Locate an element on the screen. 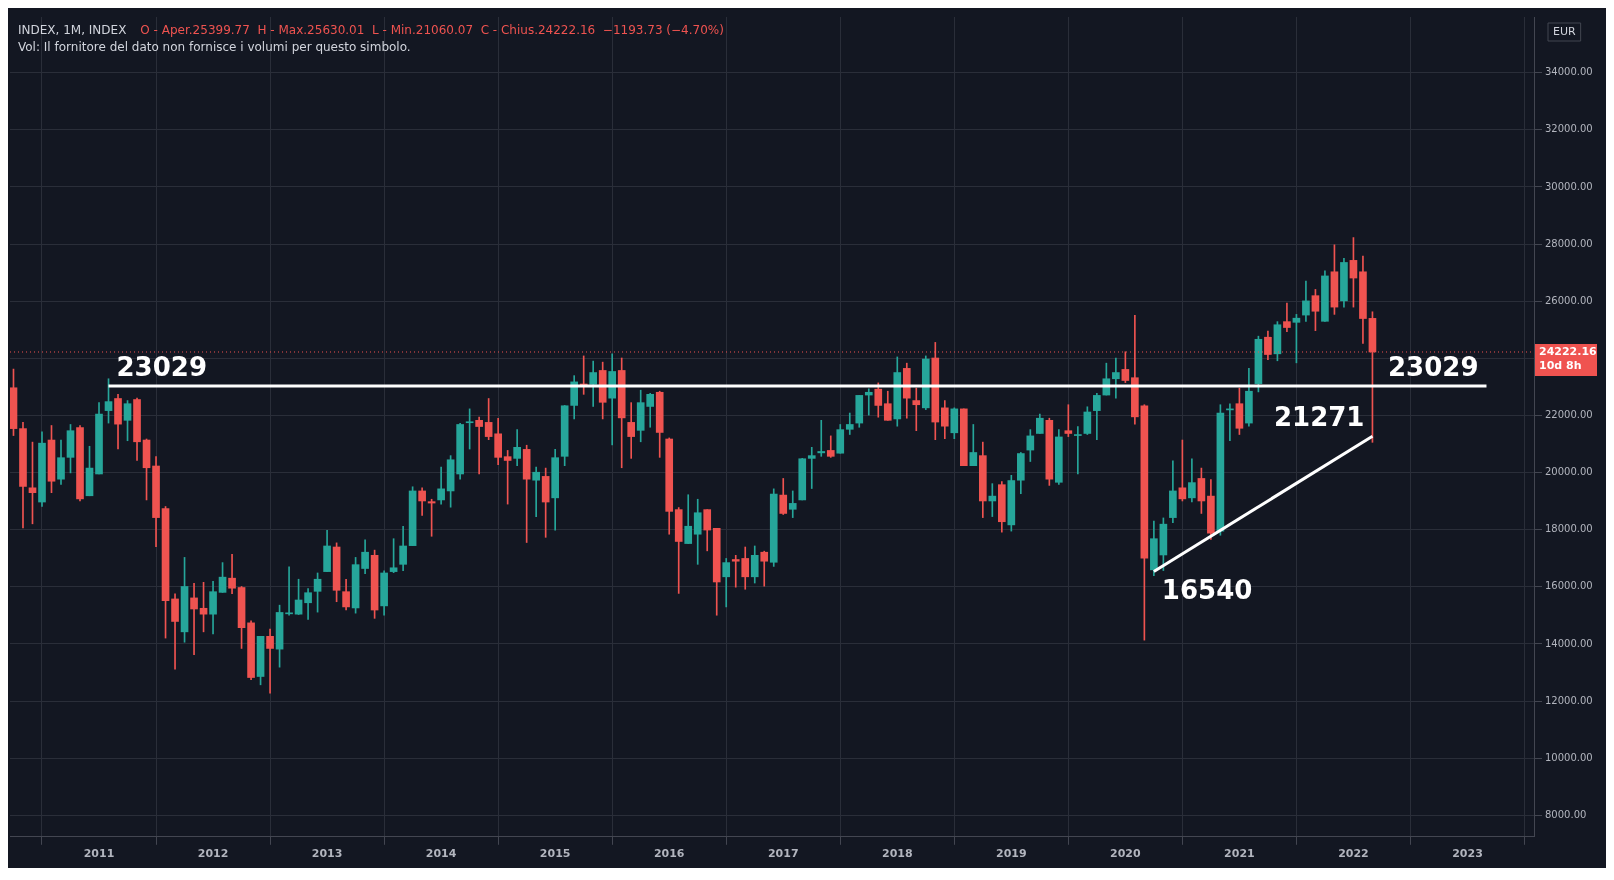 This screenshot has height=880, width=1614. x-tick-label: 2016 is located at coordinates (669, 854).